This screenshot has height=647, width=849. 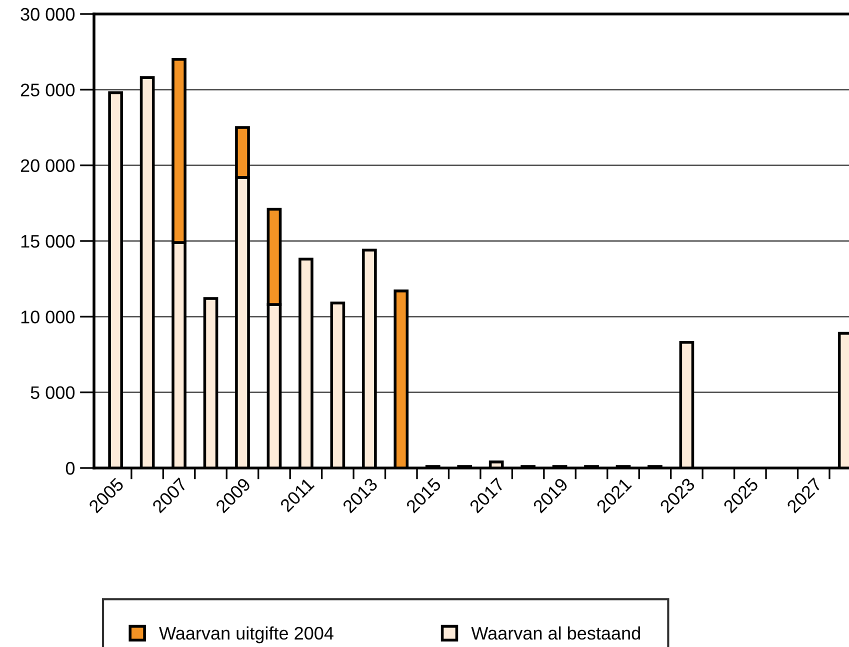 I want to click on y-tick-label: 15 000, so click(x=48, y=241).